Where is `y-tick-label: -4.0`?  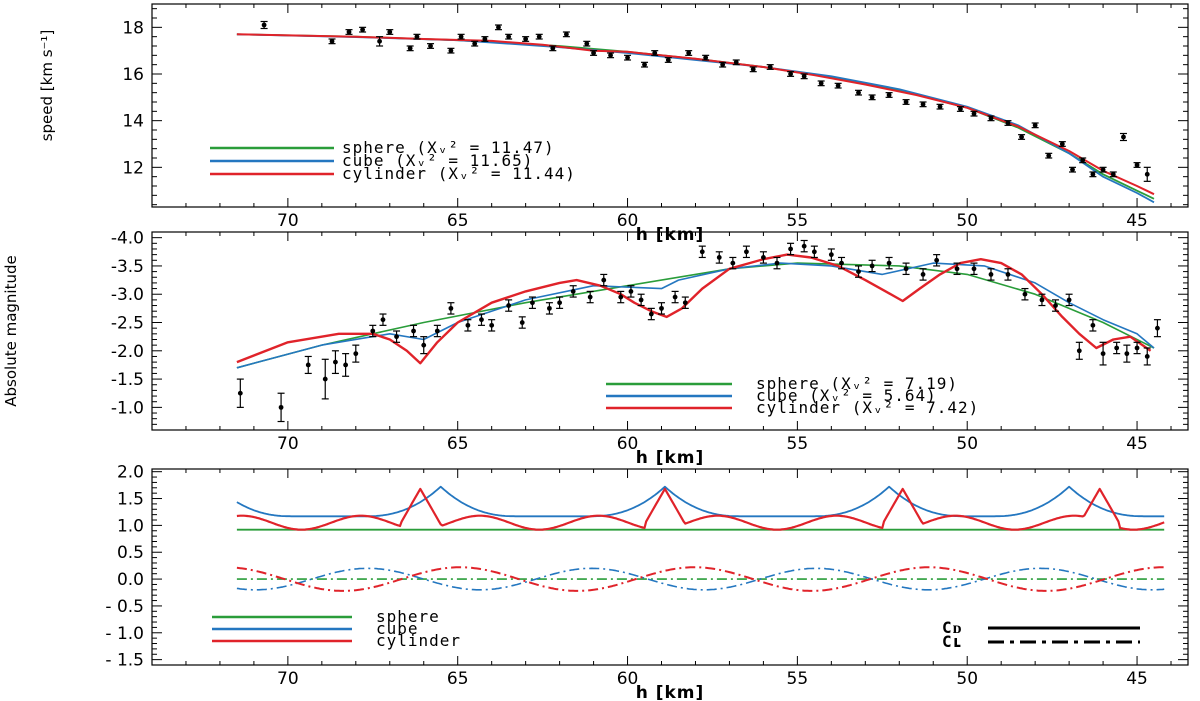
y-tick-label: -4.0 is located at coordinates (127, 239).